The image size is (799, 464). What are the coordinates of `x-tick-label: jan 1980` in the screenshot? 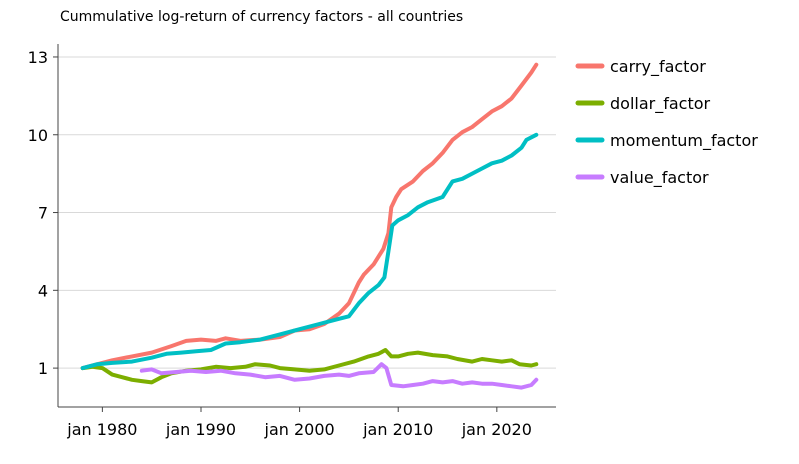 It's located at (101, 429).